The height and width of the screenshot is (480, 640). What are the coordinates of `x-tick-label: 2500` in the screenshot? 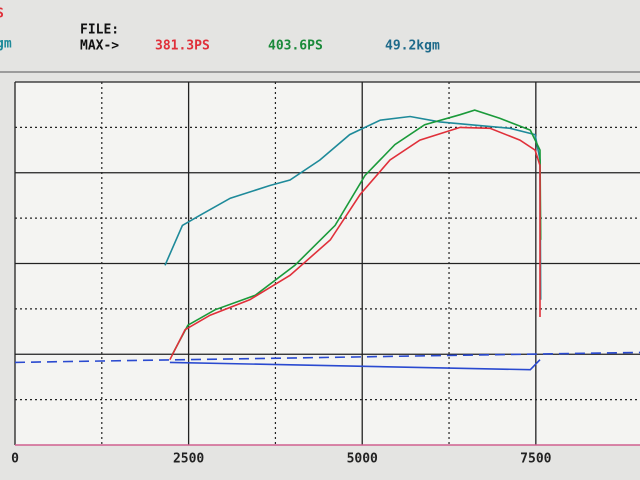 It's located at (188, 459).